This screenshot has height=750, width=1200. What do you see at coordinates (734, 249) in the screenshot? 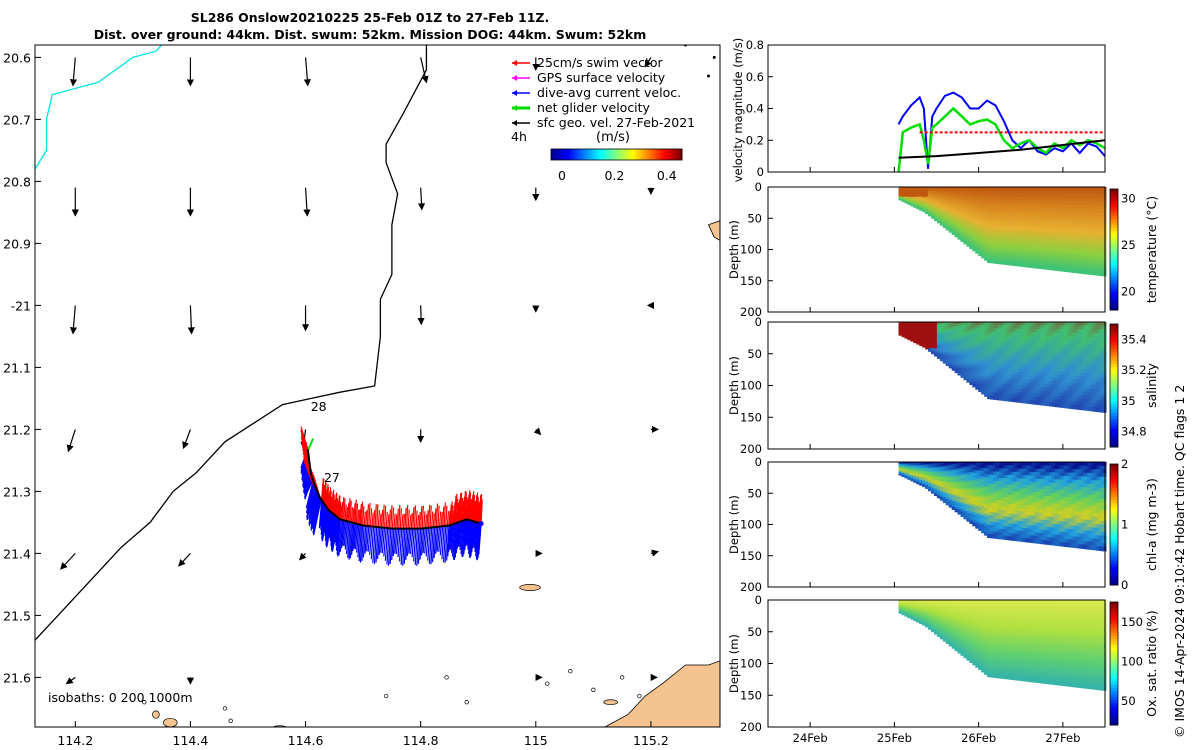
I see `depth-ylabel: Depth (m)` at bounding box center [734, 249].